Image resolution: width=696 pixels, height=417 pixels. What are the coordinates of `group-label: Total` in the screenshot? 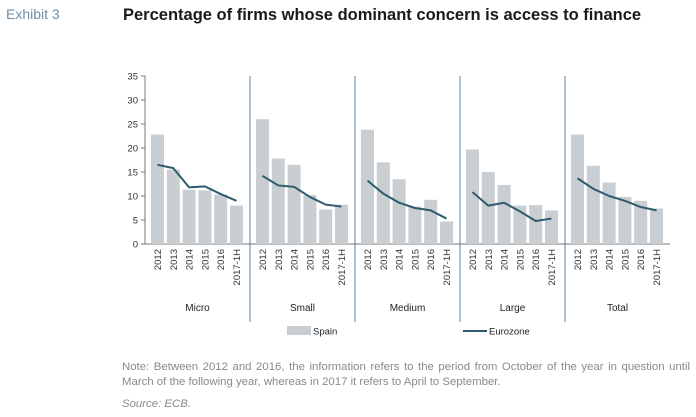 It's located at (617, 308).